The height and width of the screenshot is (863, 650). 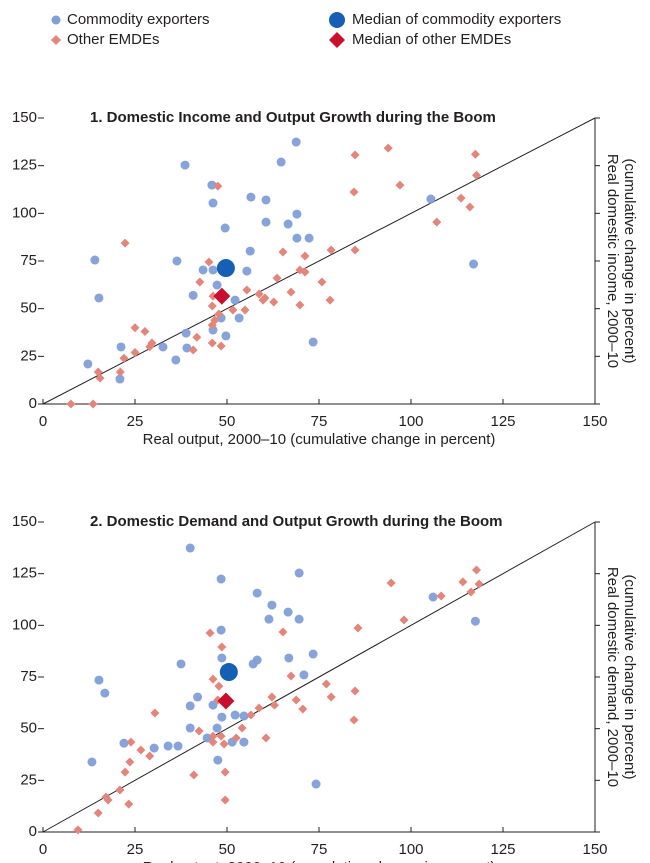 I want to click on y-axis-label: Real domestic demand, 2000–10, so click(x=612, y=677).